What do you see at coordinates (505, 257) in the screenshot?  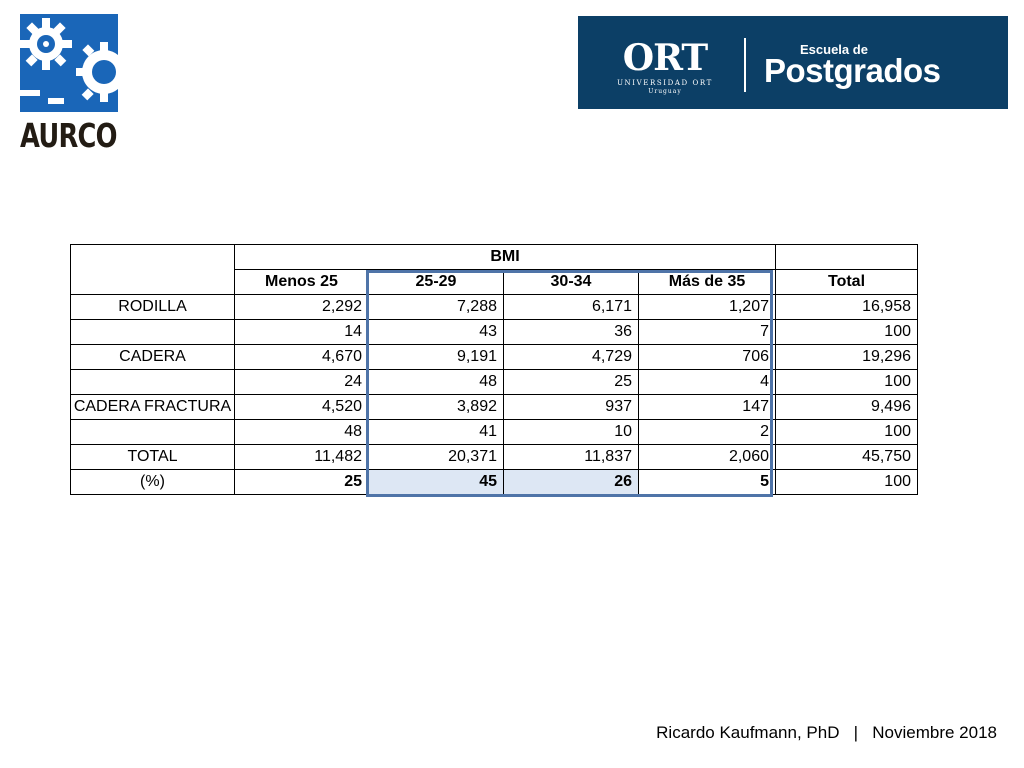 I see `bmi-group-header: BMI` at bounding box center [505, 257].